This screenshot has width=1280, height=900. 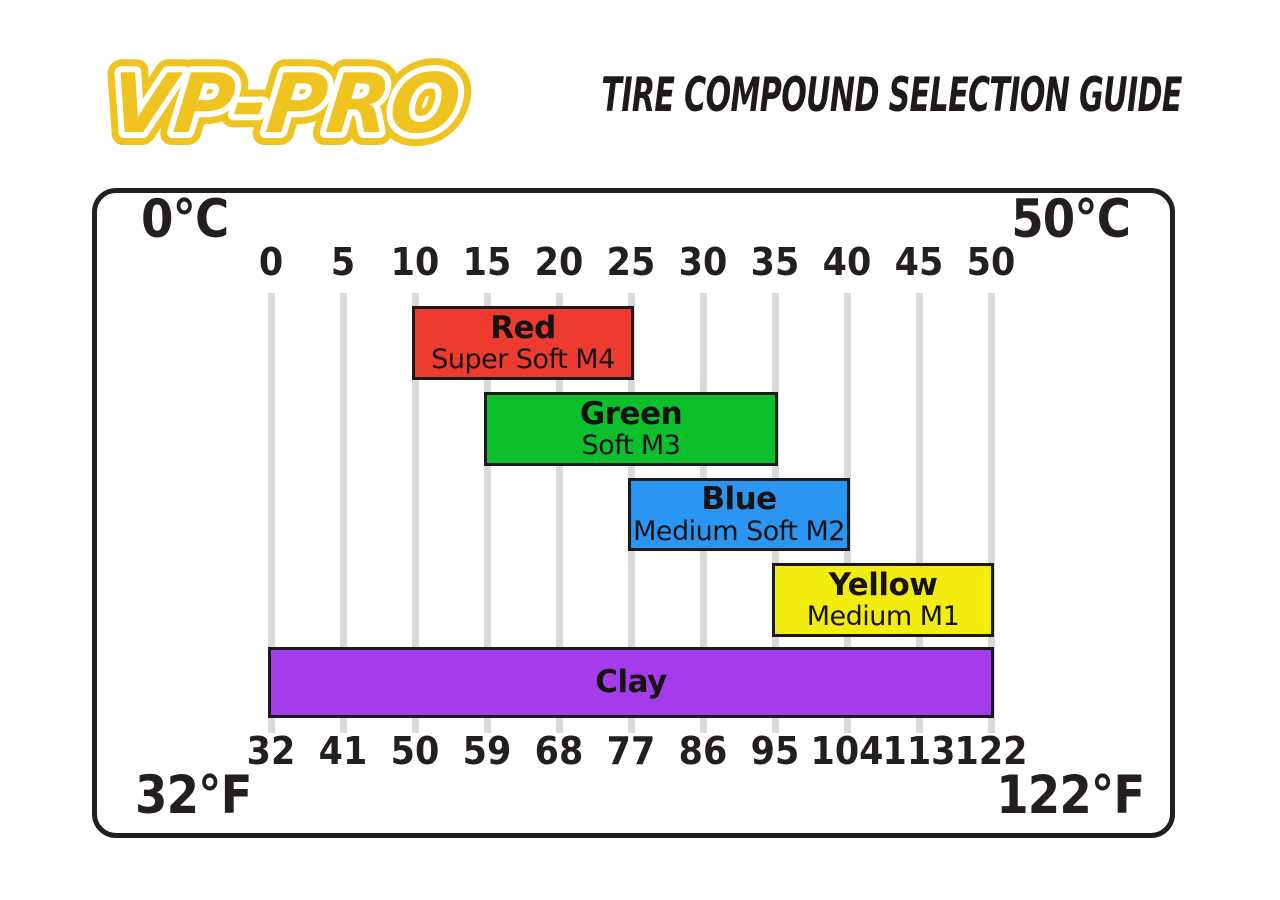 What do you see at coordinates (415, 262) in the screenshot?
I see `celsius-tick-label: 10` at bounding box center [415, 262].